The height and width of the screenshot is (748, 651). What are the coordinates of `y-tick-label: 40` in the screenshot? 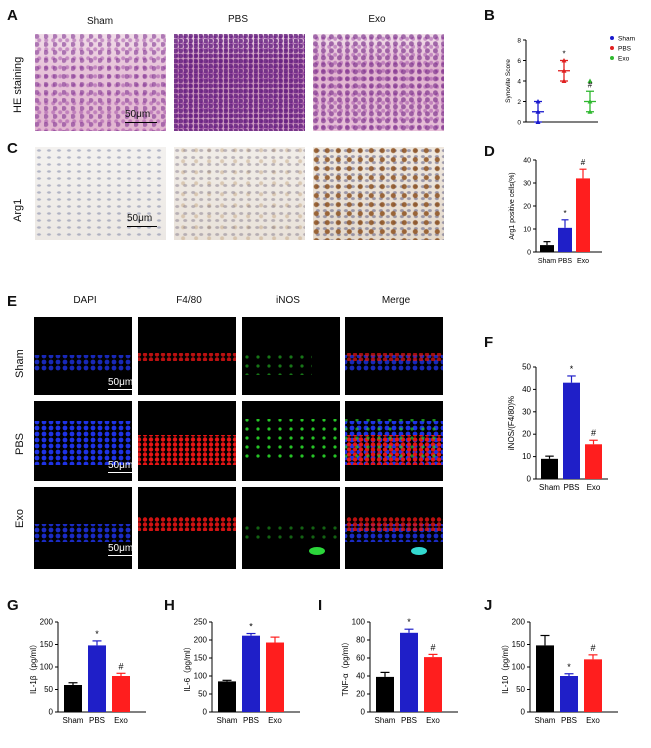 It's located at (526, 389).